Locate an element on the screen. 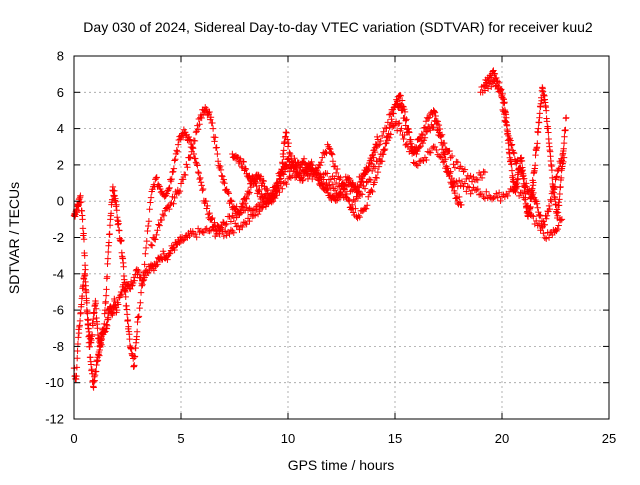  x-axis-label: GPS time / hours is located at coordinates (341, 465).